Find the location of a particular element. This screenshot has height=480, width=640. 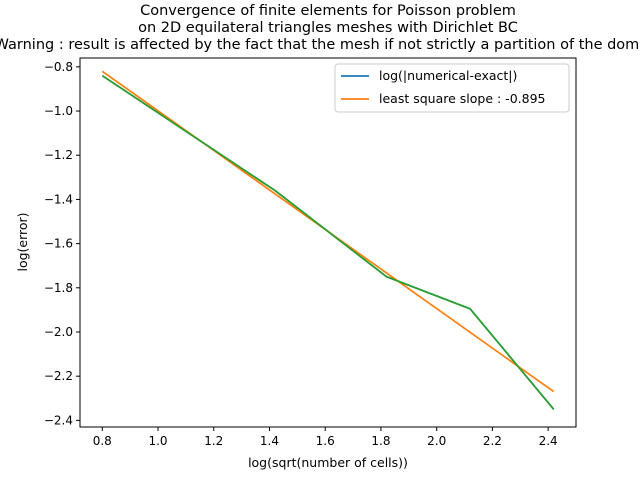

x-tick-label: 0.8 is located at coordinates (102, 441).